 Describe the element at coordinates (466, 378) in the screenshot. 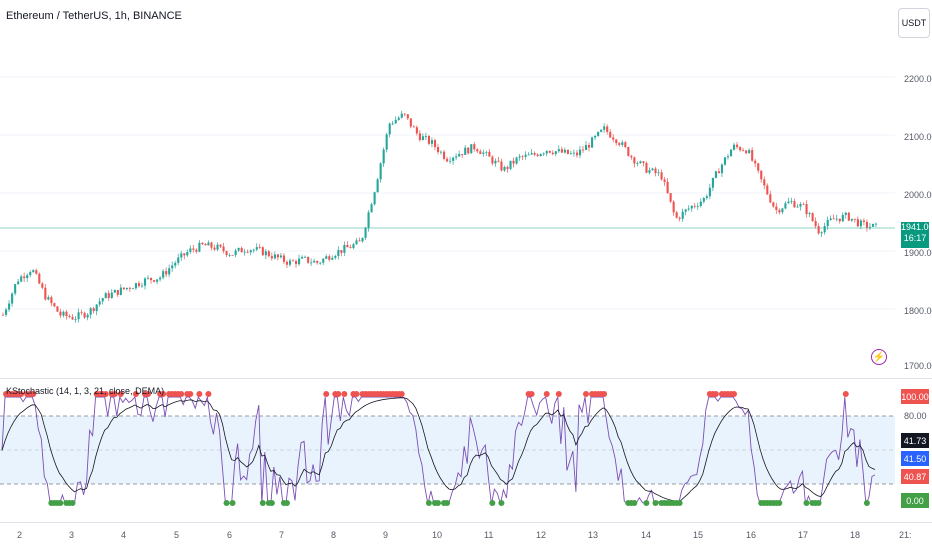

I see `pane-separator` at that location.